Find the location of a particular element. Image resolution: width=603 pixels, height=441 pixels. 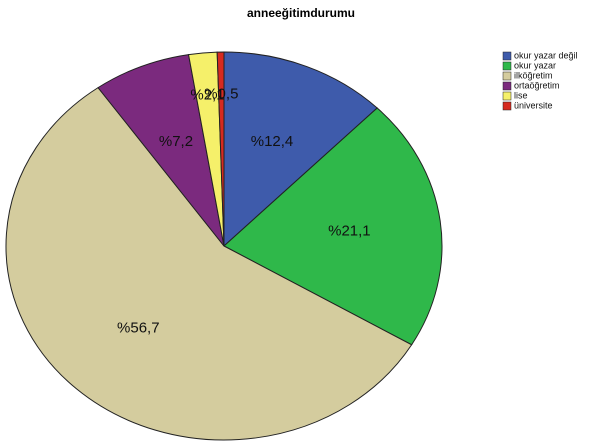

legend-label: ilköğretim is located at coordinates (533, 75).